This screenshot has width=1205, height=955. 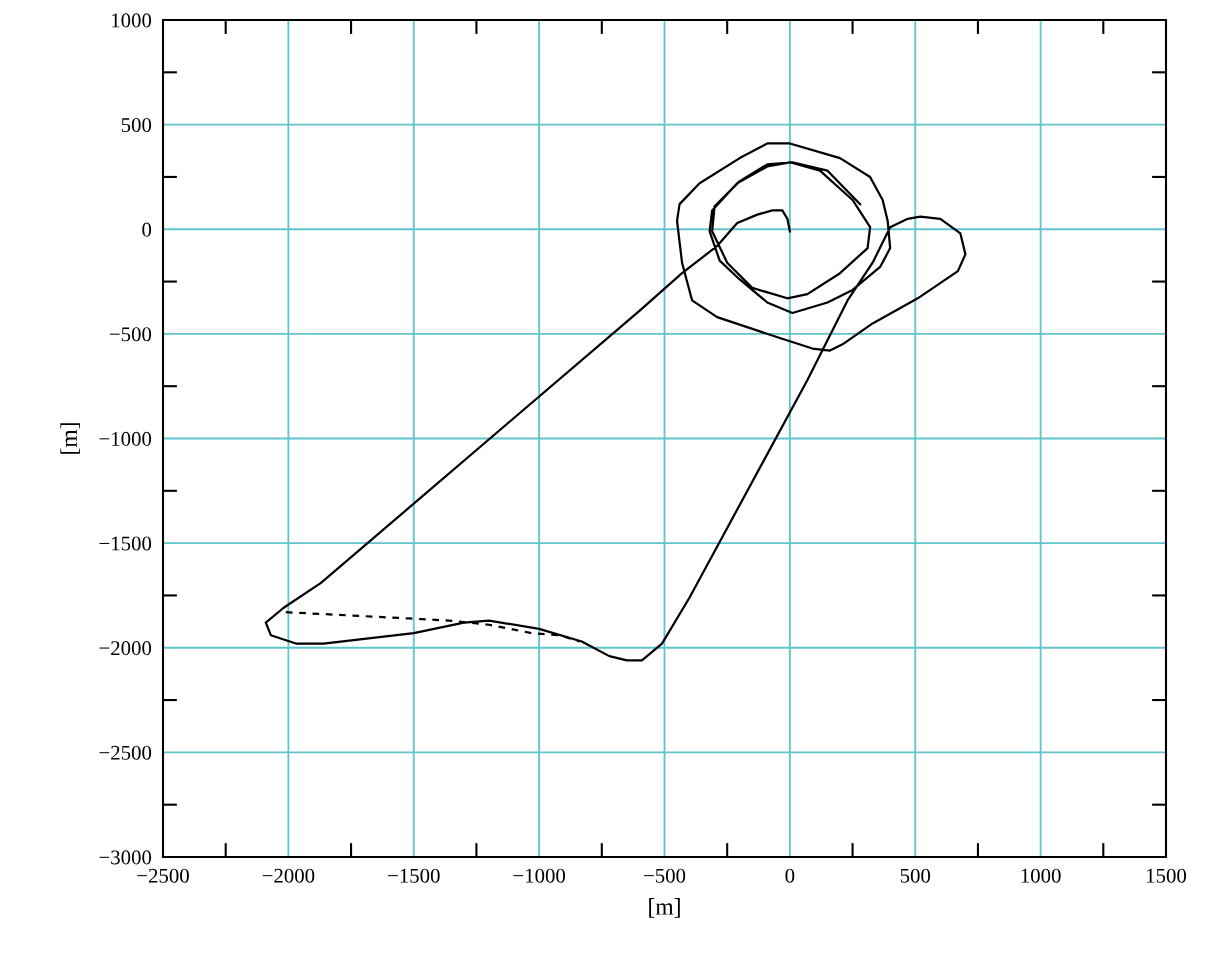 What do you see at coordinates (1167, 875) in the screenshot?
I see `x-tick-label: 1500` at bounding box center [1167, 875].